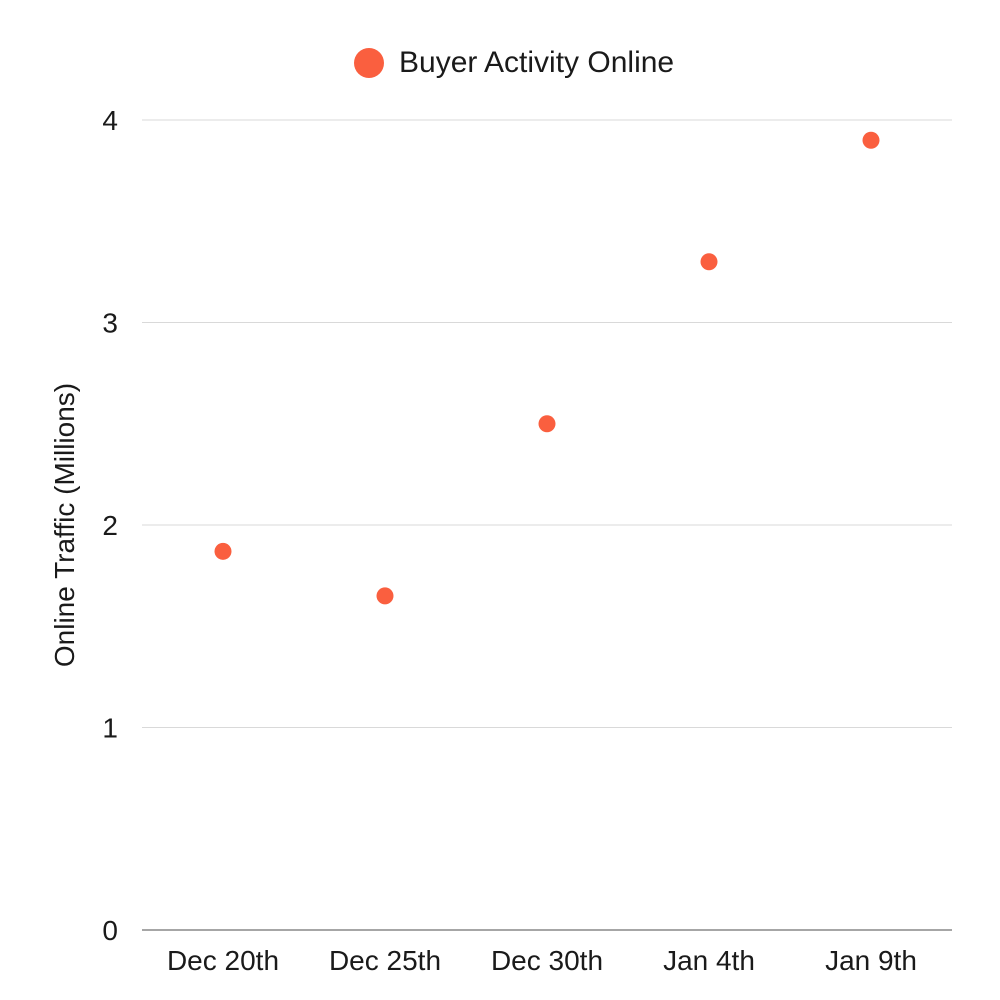  What do you see at coordinates (110, 120) in the screenshot?
I see `y-tick-label: 4` at bounding box center [110, 120].